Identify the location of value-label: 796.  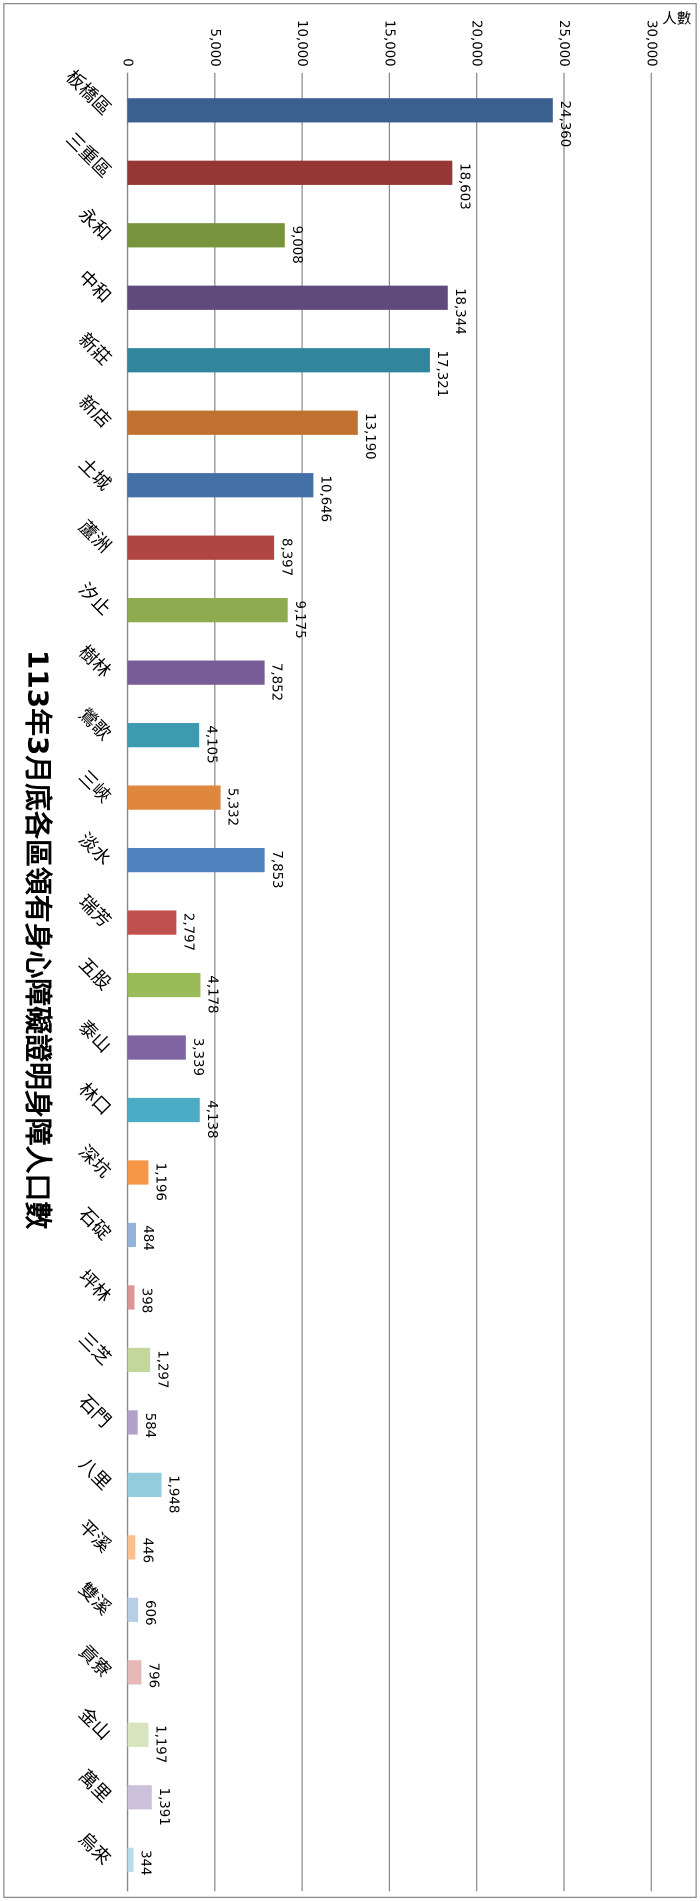
(153, 1675).